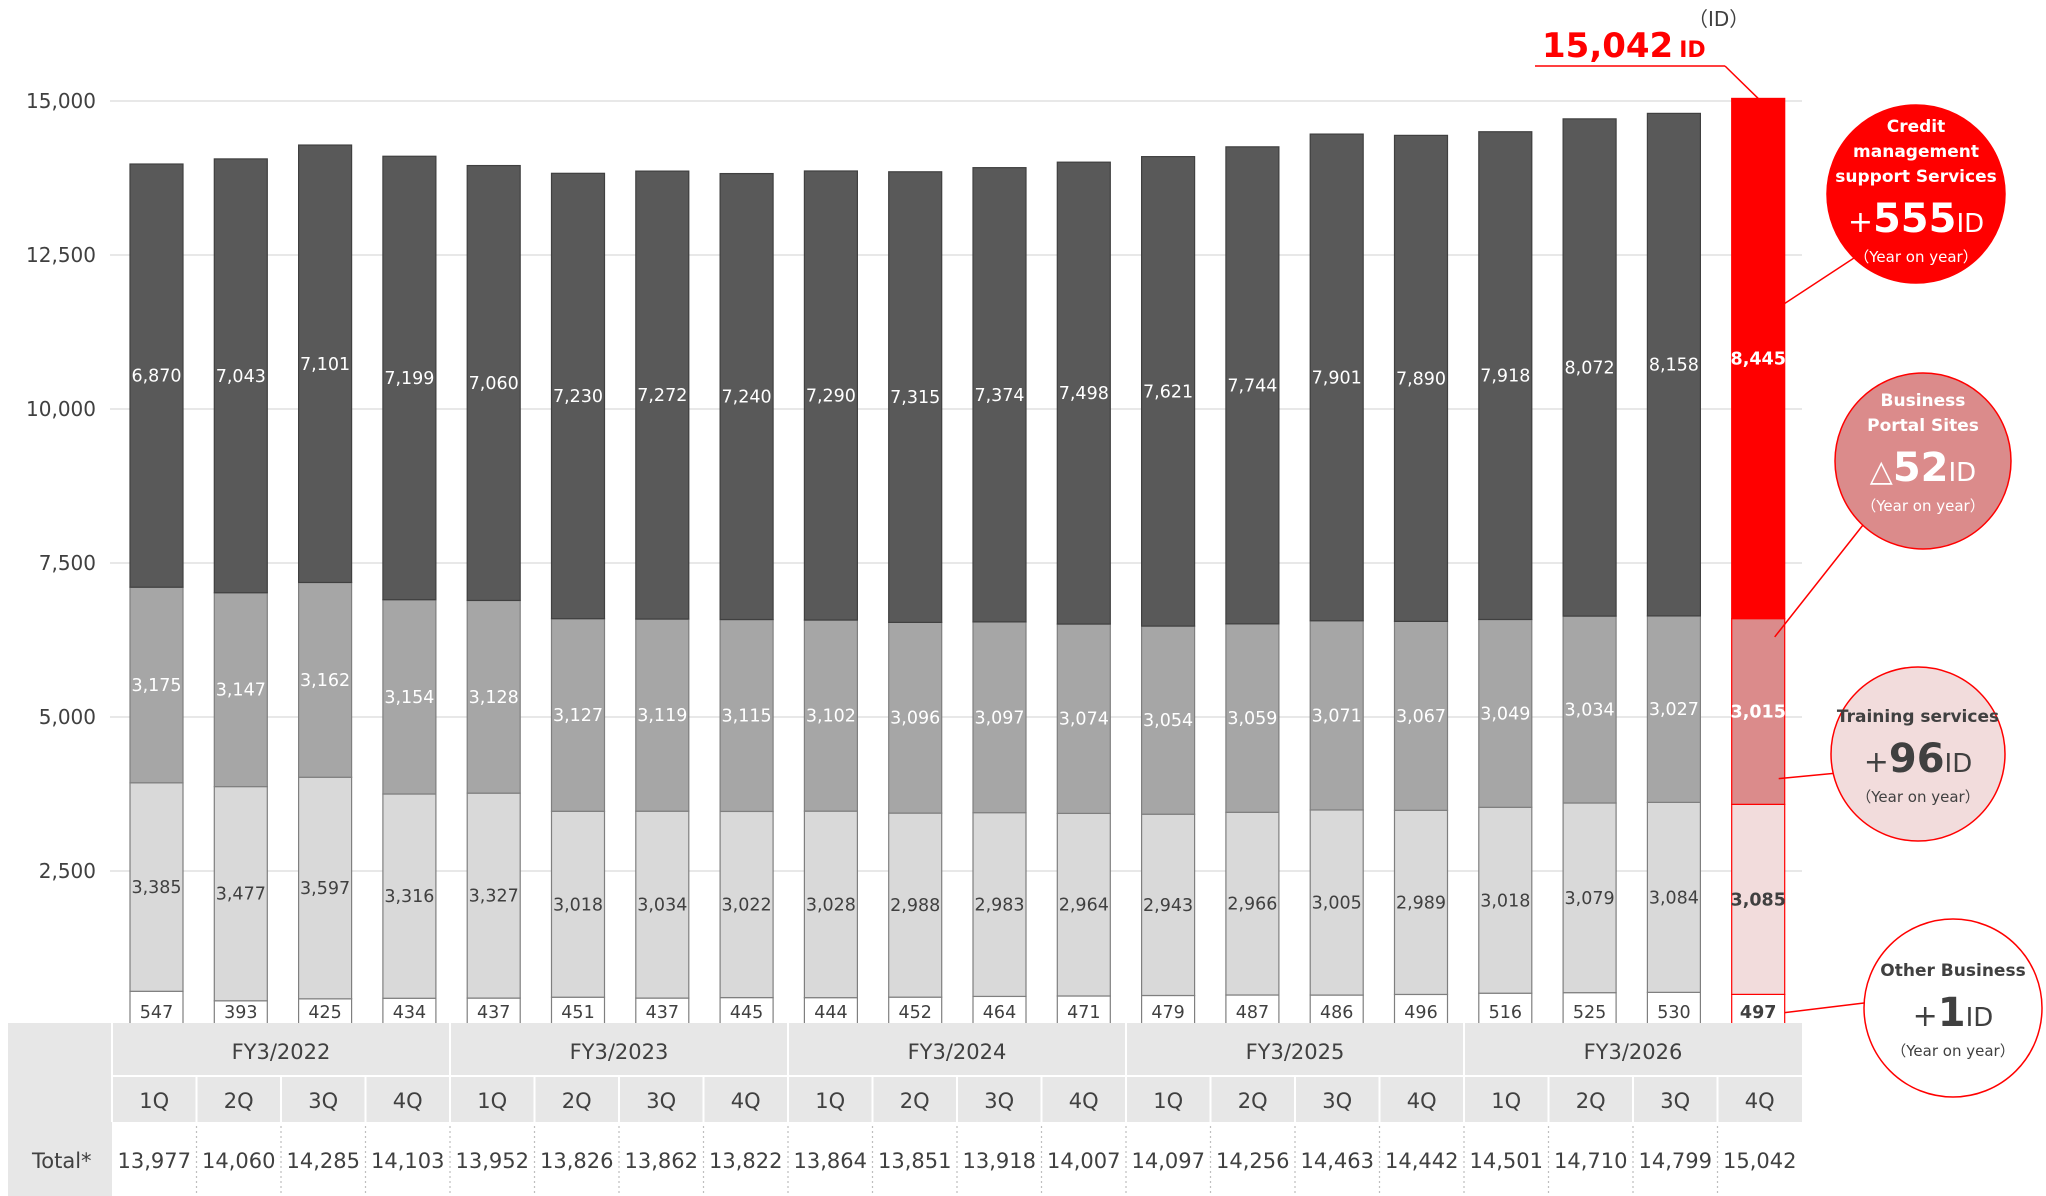 The height and width of the screenshot is (1196, 2046). I want to click on data-label: 3,128, so click(494, 698).